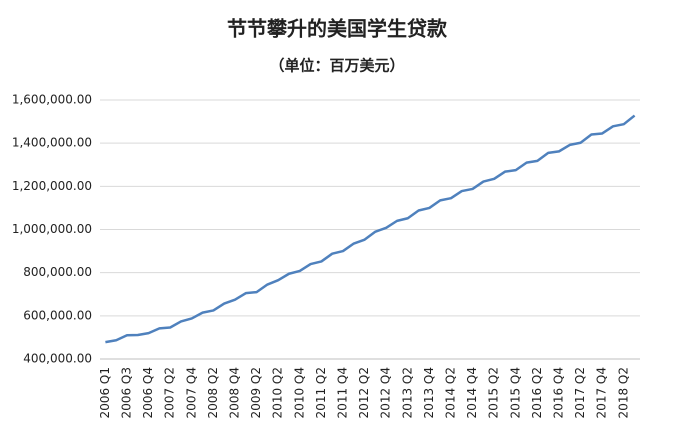  What do you see at coordinates (321, 392) in the screenshot?
I see `x-tick-label: 2011 Q2` at bounding box center [321, 392].